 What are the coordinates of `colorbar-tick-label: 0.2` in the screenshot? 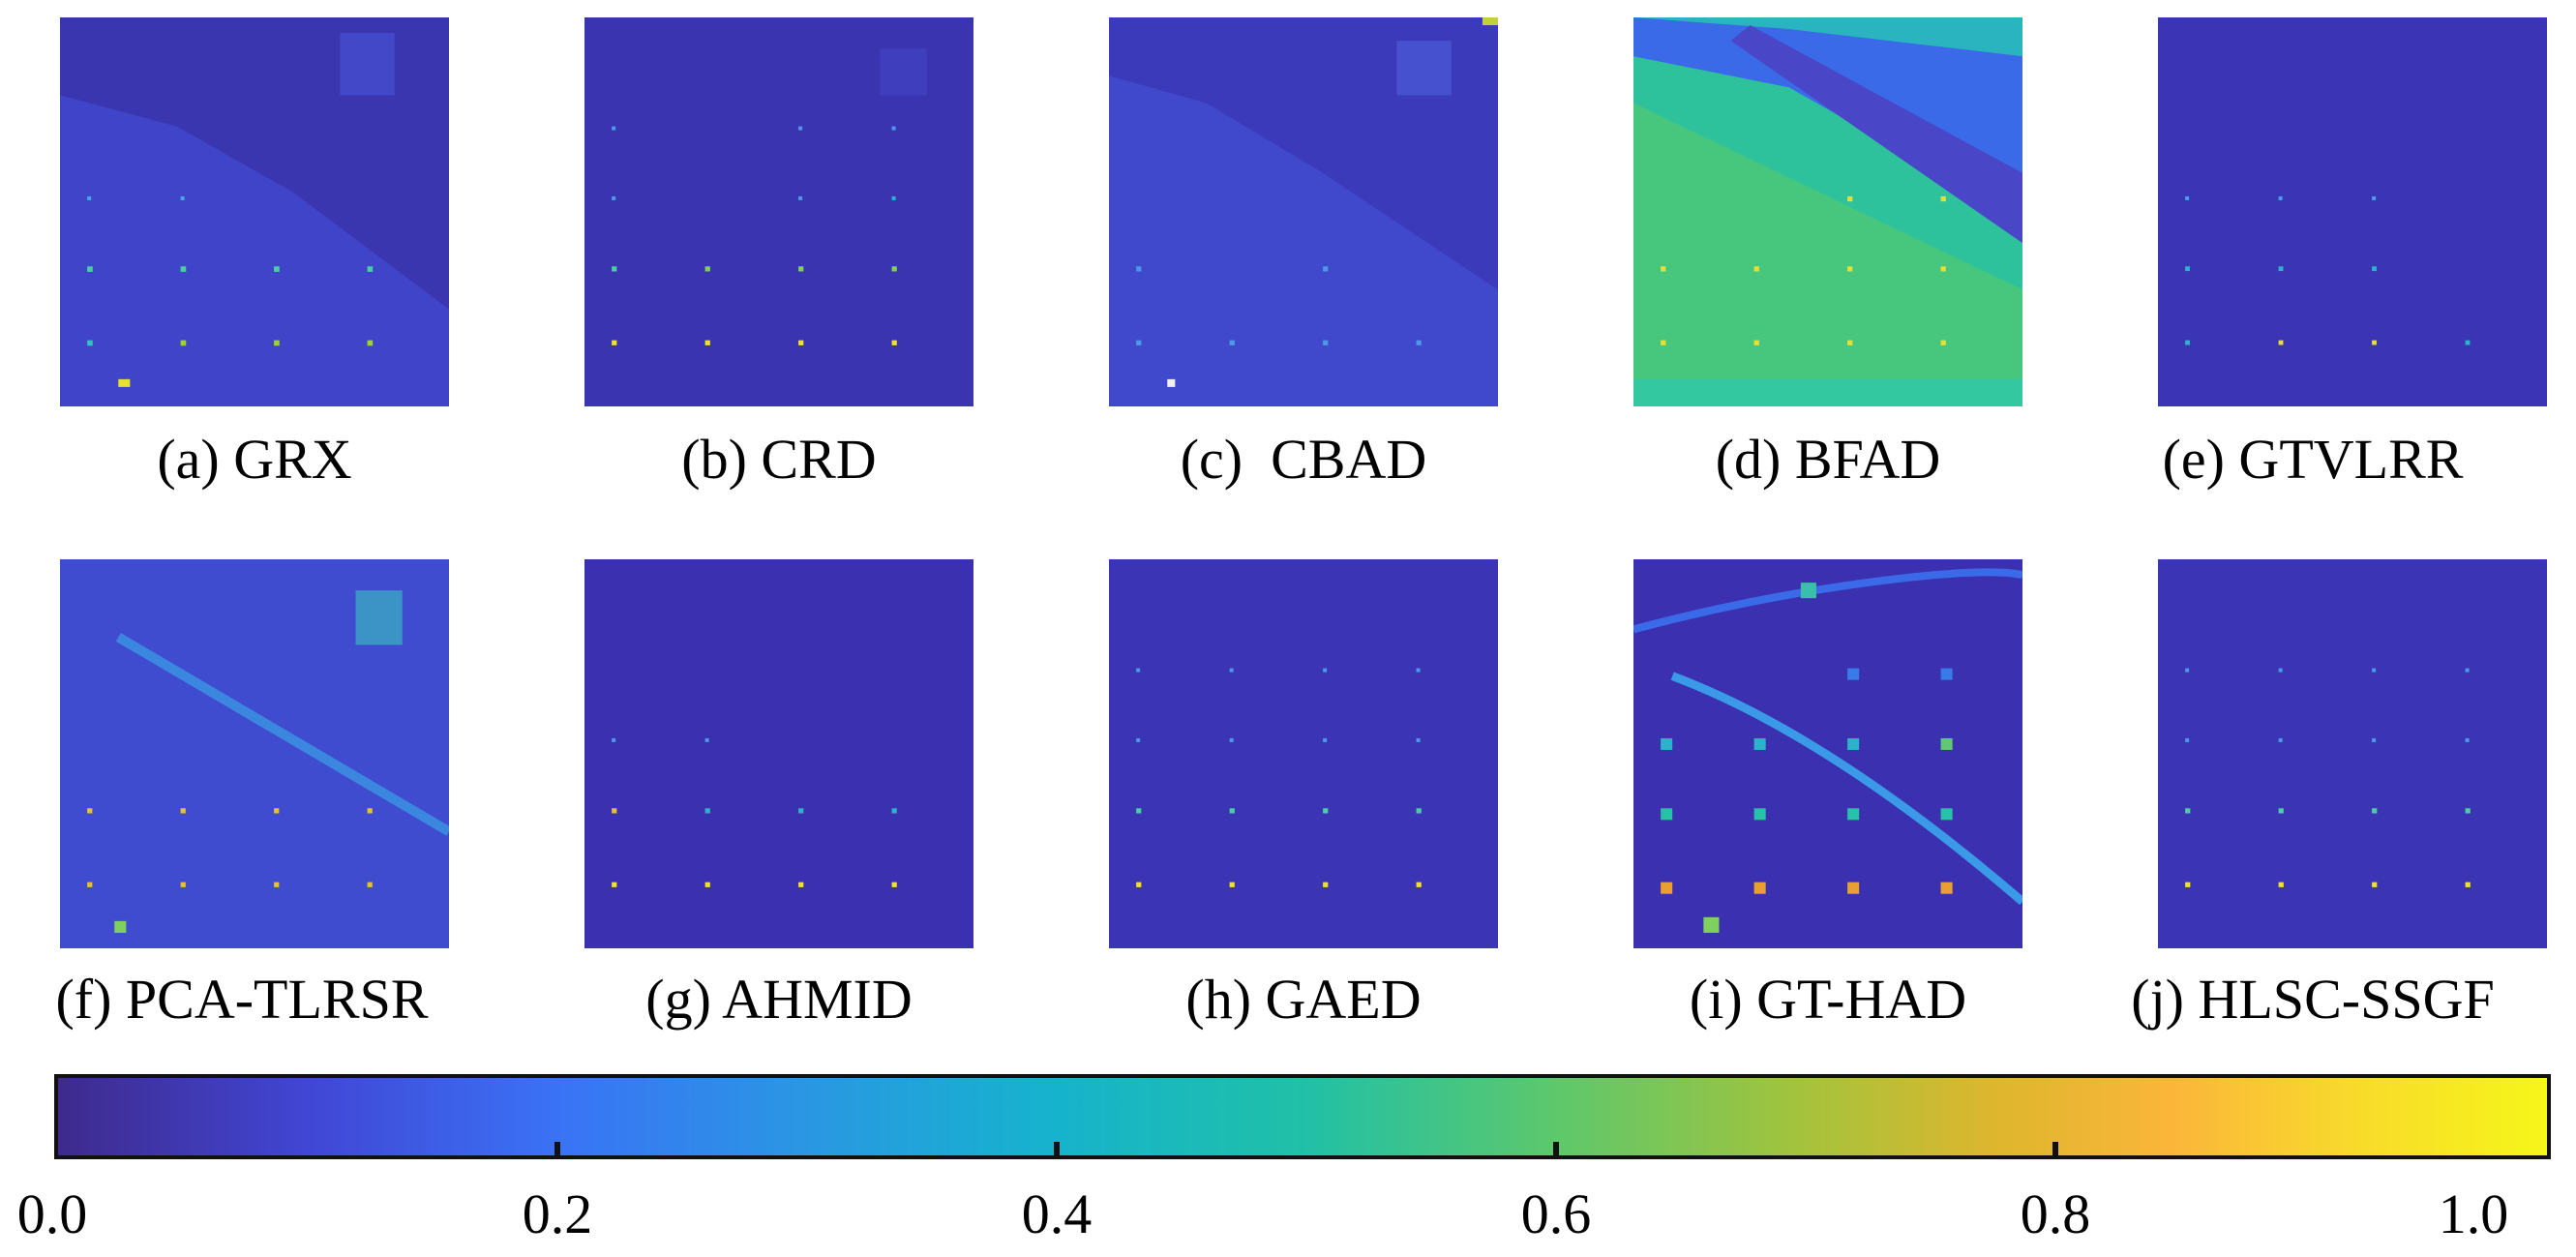 It's located at (557, 1213).